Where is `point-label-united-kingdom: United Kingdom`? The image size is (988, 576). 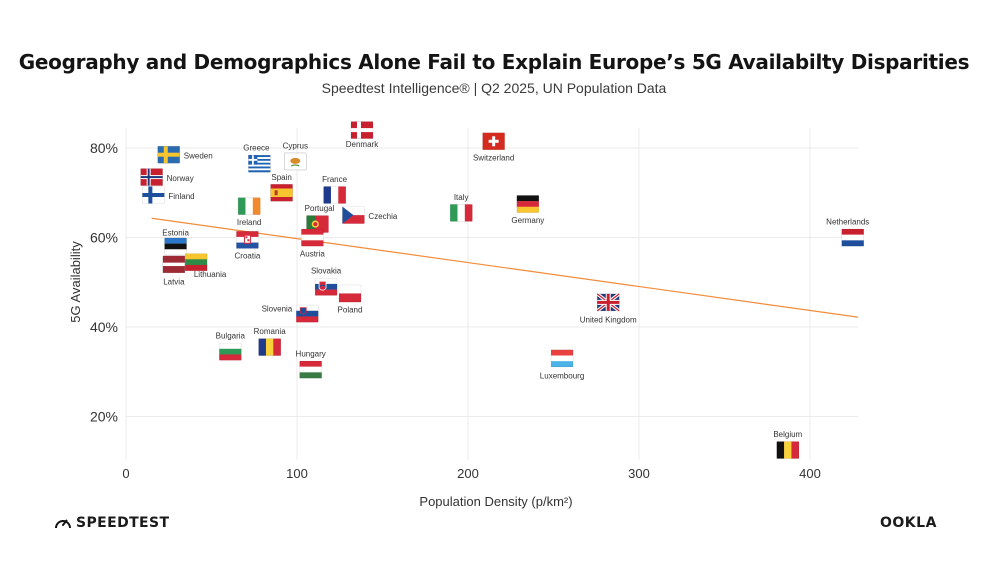 point-label-united-kingdom: United Kingdom is located at coordinates (608, 319).